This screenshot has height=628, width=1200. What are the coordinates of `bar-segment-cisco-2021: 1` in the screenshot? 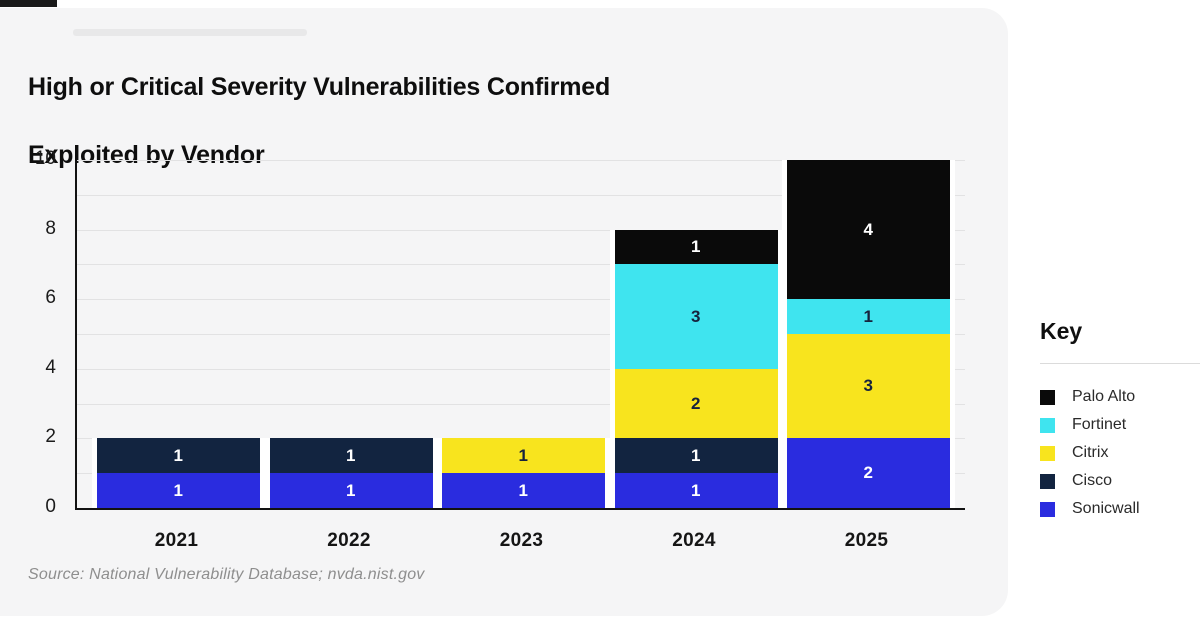 It's located at (178, 456).